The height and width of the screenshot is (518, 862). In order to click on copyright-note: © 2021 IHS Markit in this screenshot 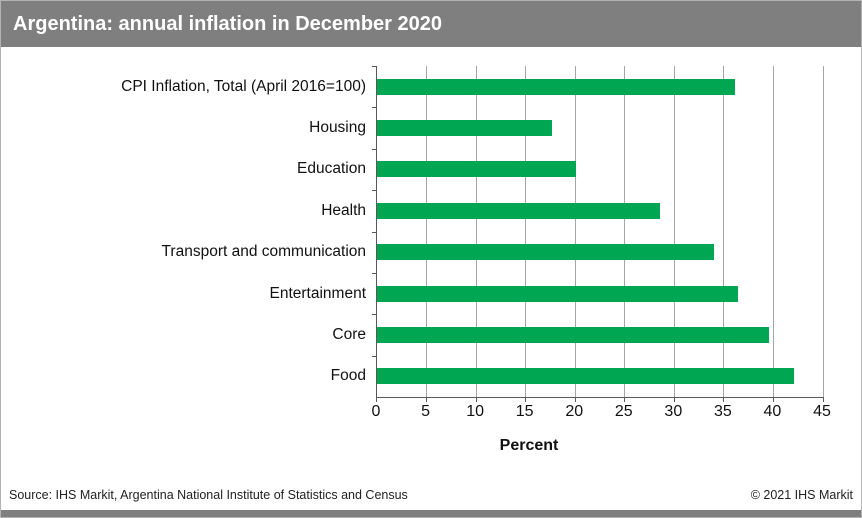, I will do `click(801, 495)`.